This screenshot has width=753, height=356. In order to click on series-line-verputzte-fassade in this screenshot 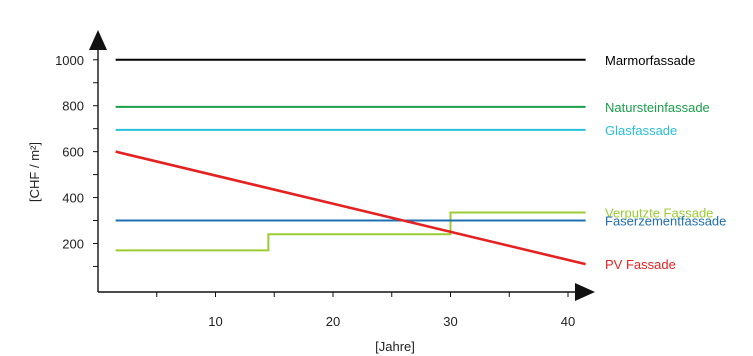, I will do `click(350, 231)`.